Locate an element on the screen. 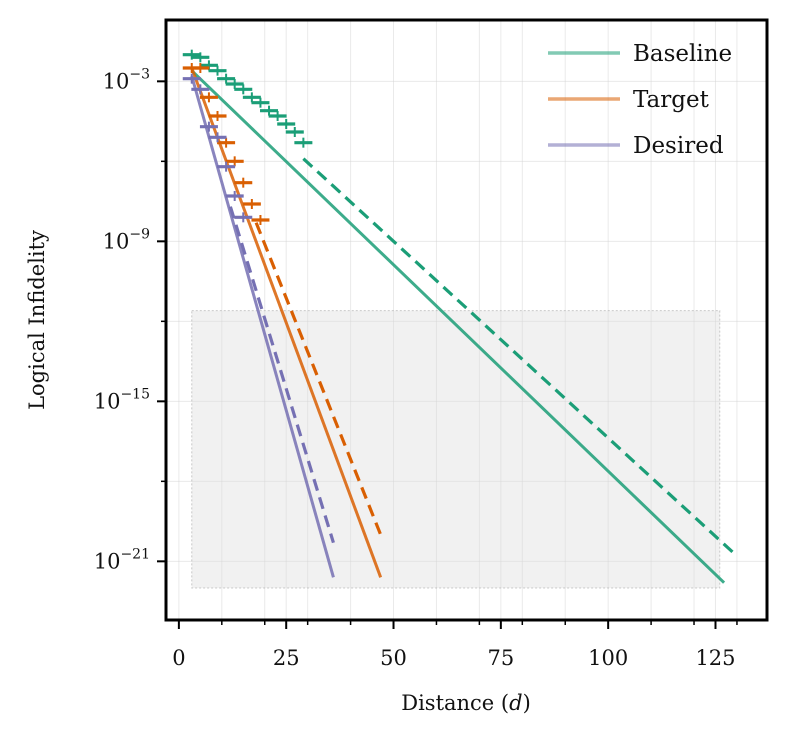 The height and width of the screenshot is (742, 790). legend: Baseline Target Desired is located at coordinates (640, 100).